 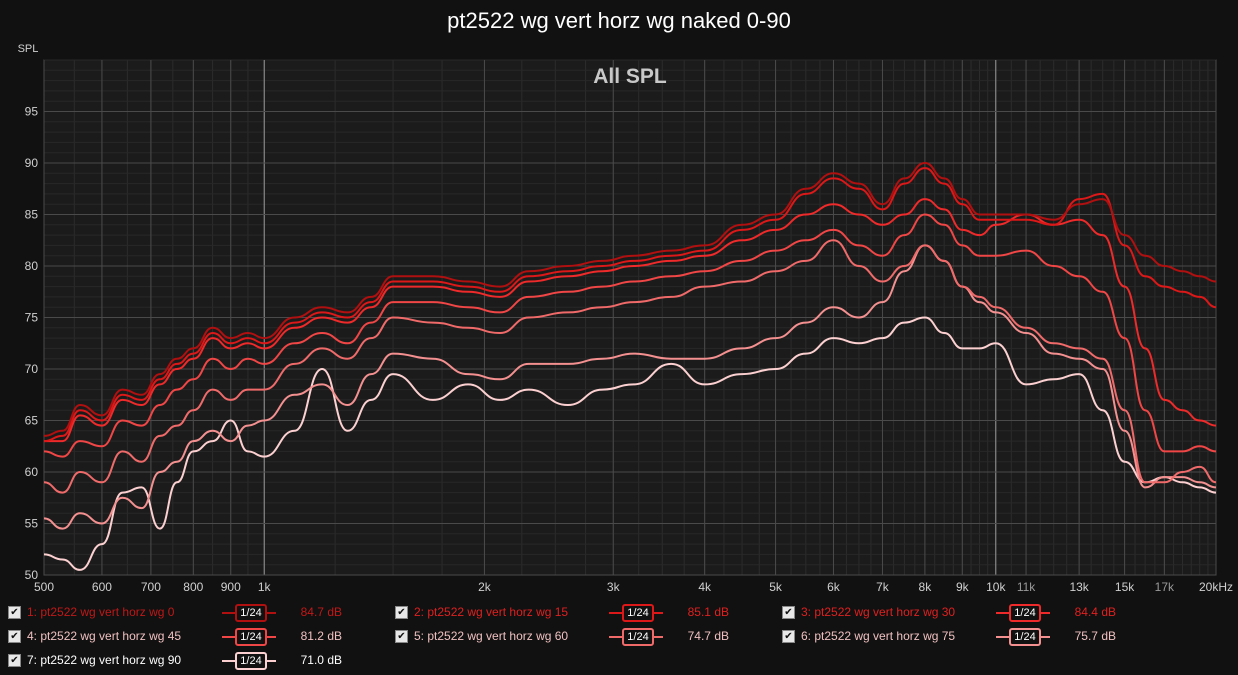 I want to click on x-tick-label: 15k, so click(x=1125, y=587).